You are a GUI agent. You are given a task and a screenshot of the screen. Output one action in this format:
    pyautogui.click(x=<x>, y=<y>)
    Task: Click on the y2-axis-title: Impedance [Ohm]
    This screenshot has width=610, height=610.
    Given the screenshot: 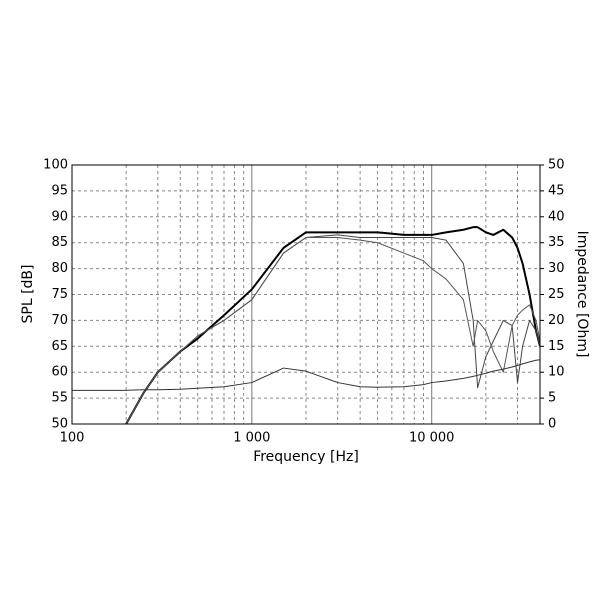 What is the action you would take?
    pyautogui.click(x=582, y=294)
    